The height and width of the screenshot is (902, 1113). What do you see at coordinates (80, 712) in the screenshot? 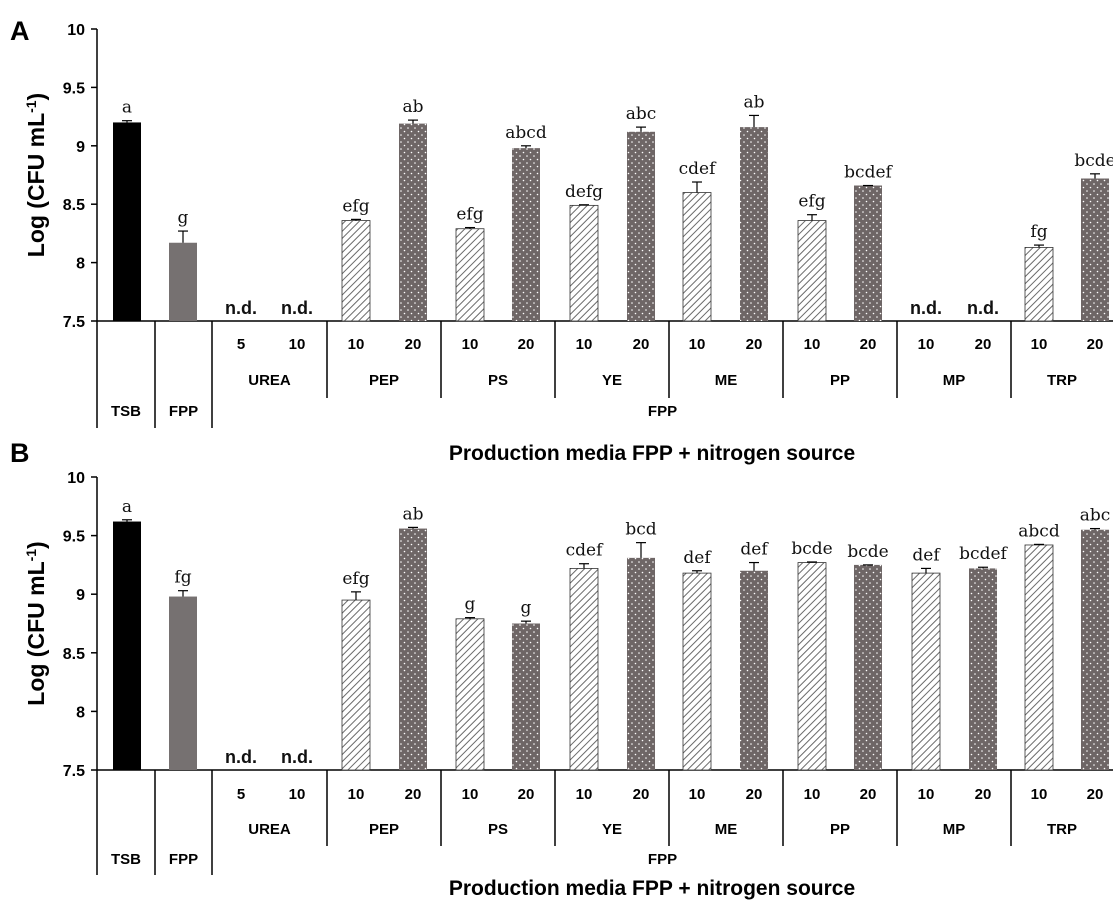
I see `y-tick-label: 8` at bounding box center [80, 712].